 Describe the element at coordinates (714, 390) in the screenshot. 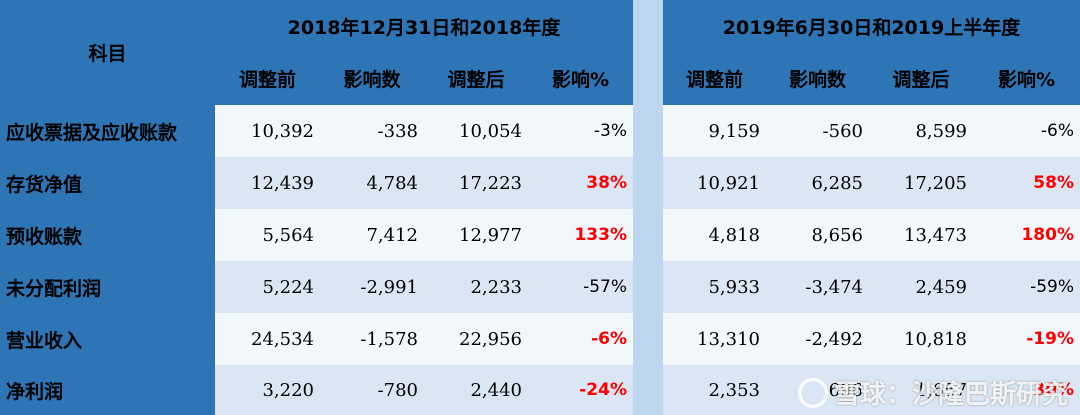

I see `table-cell: 2,353` at that location.